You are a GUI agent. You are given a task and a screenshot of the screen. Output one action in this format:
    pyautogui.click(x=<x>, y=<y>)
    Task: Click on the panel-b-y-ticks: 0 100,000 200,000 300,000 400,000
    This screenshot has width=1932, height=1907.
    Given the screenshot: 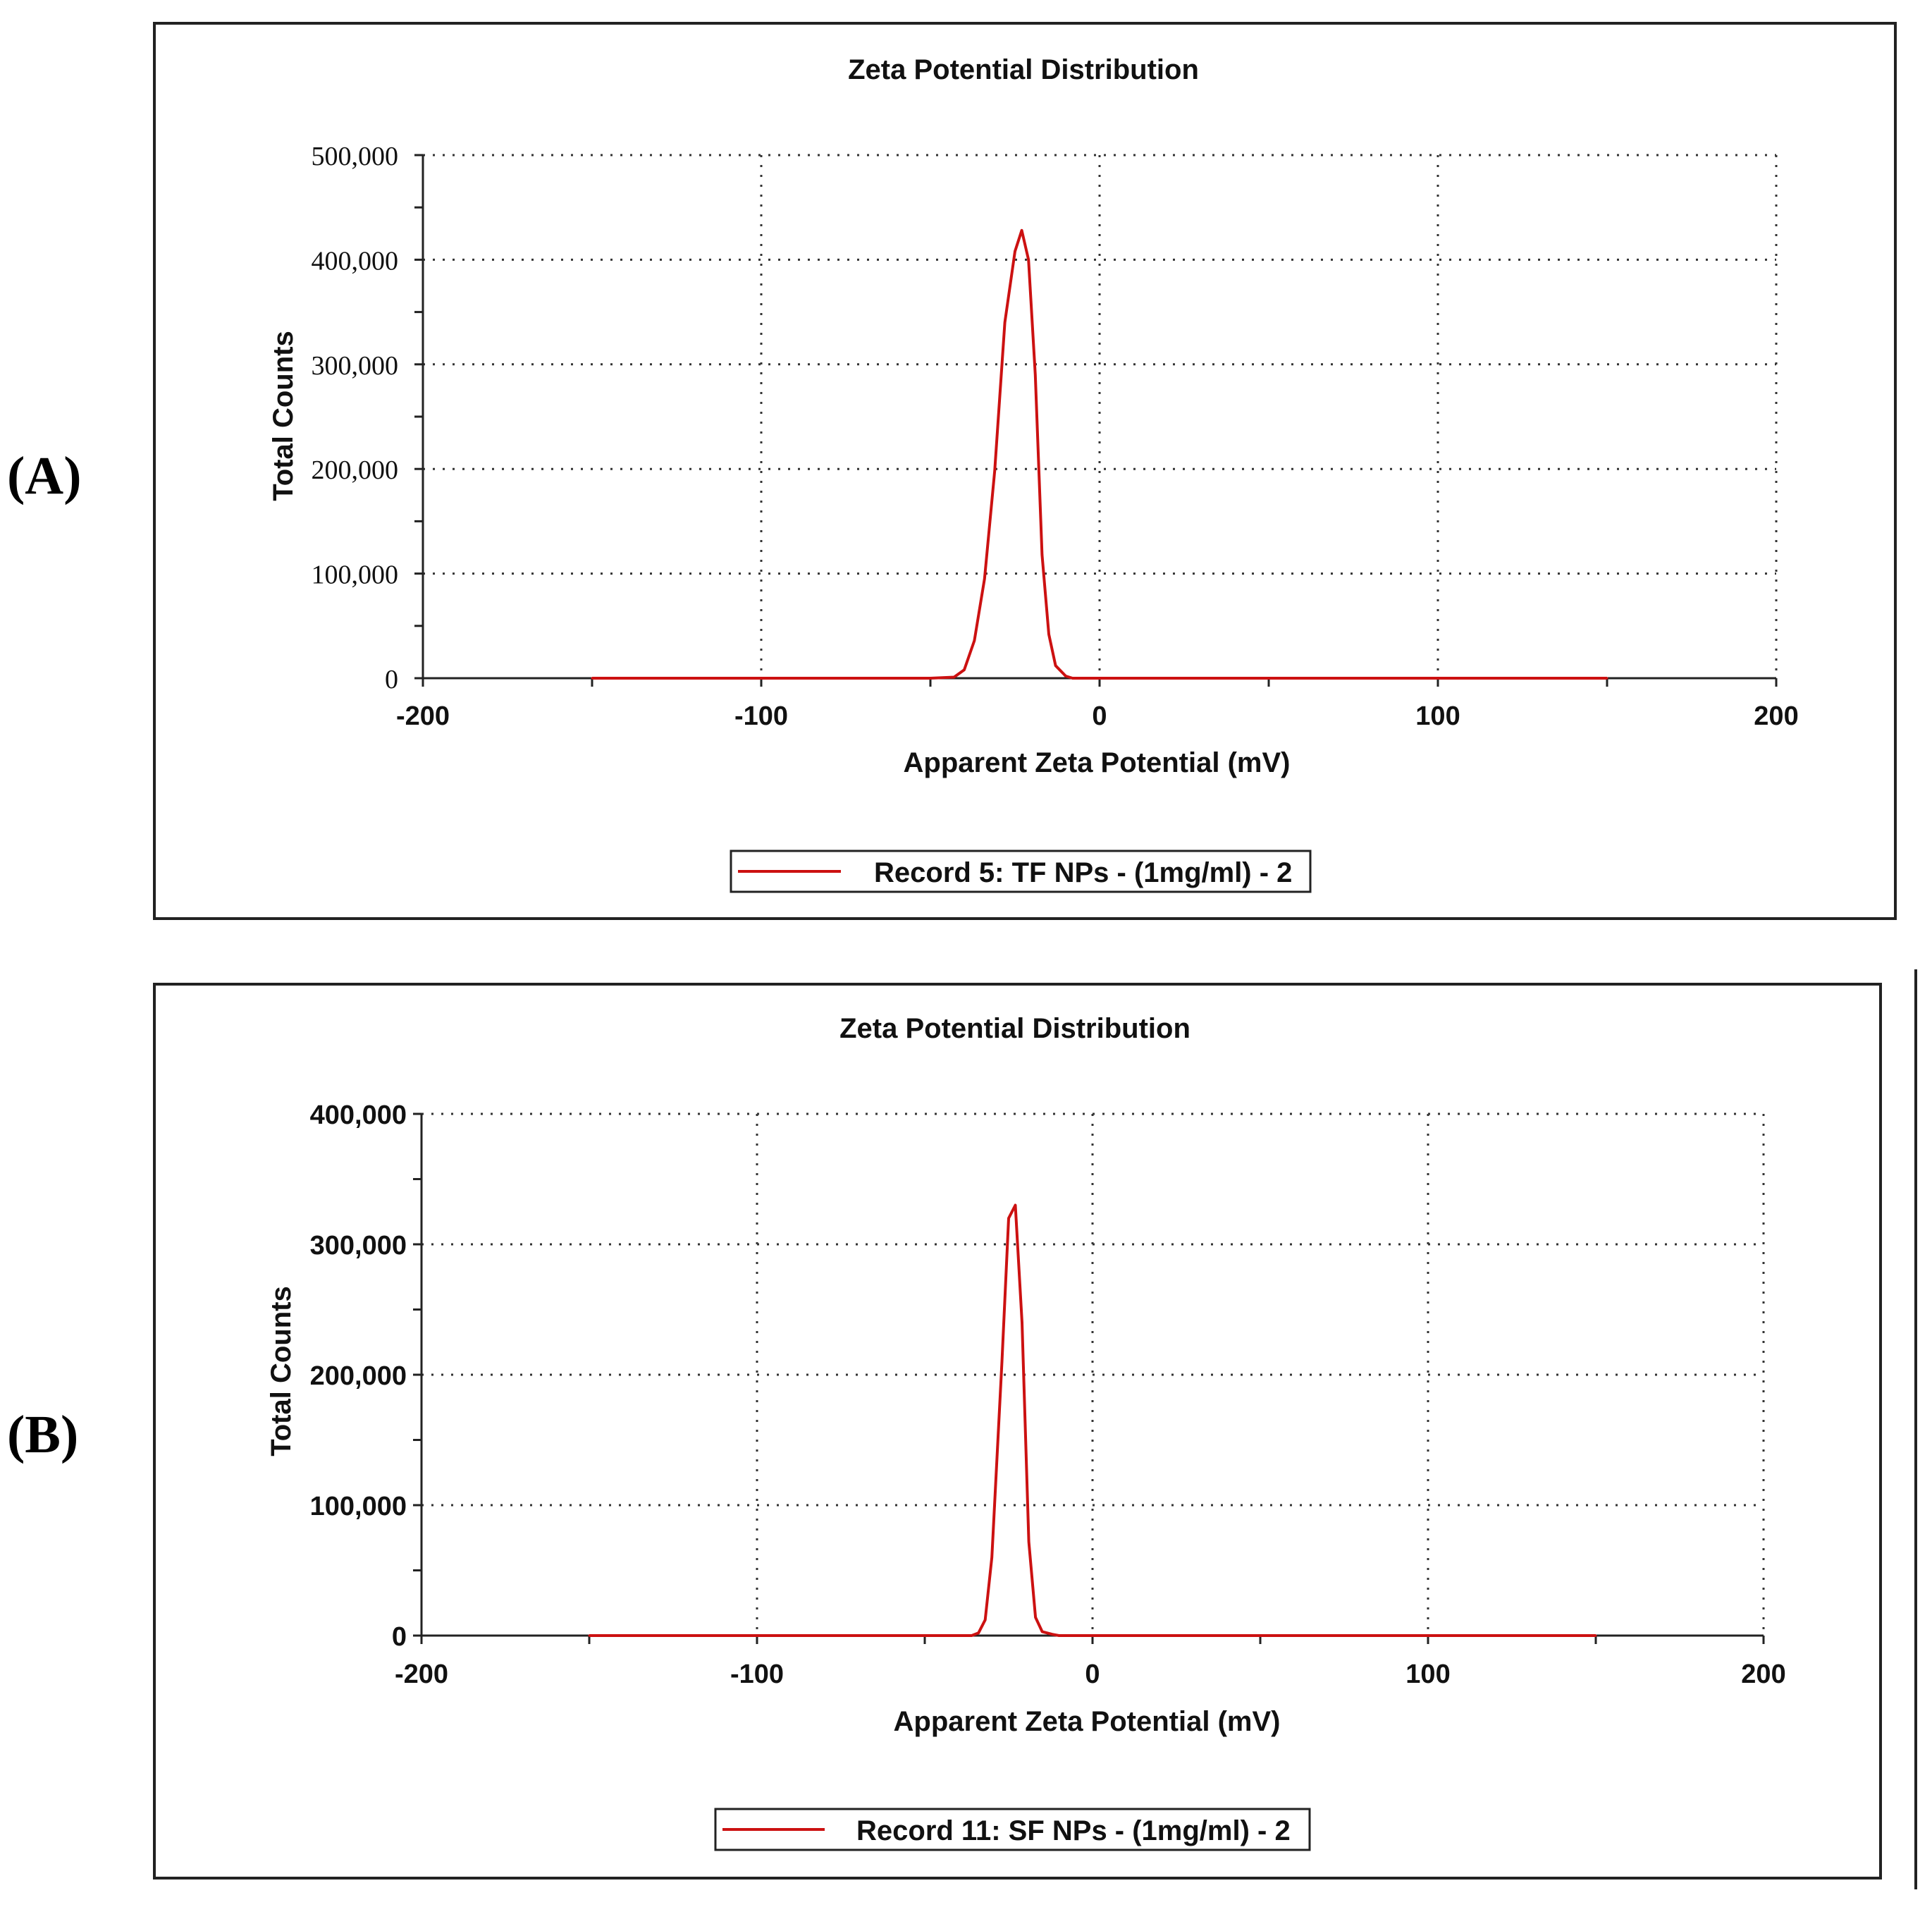 What is the action you would take?
    pyautogui.click(x=358, y=1376)
    